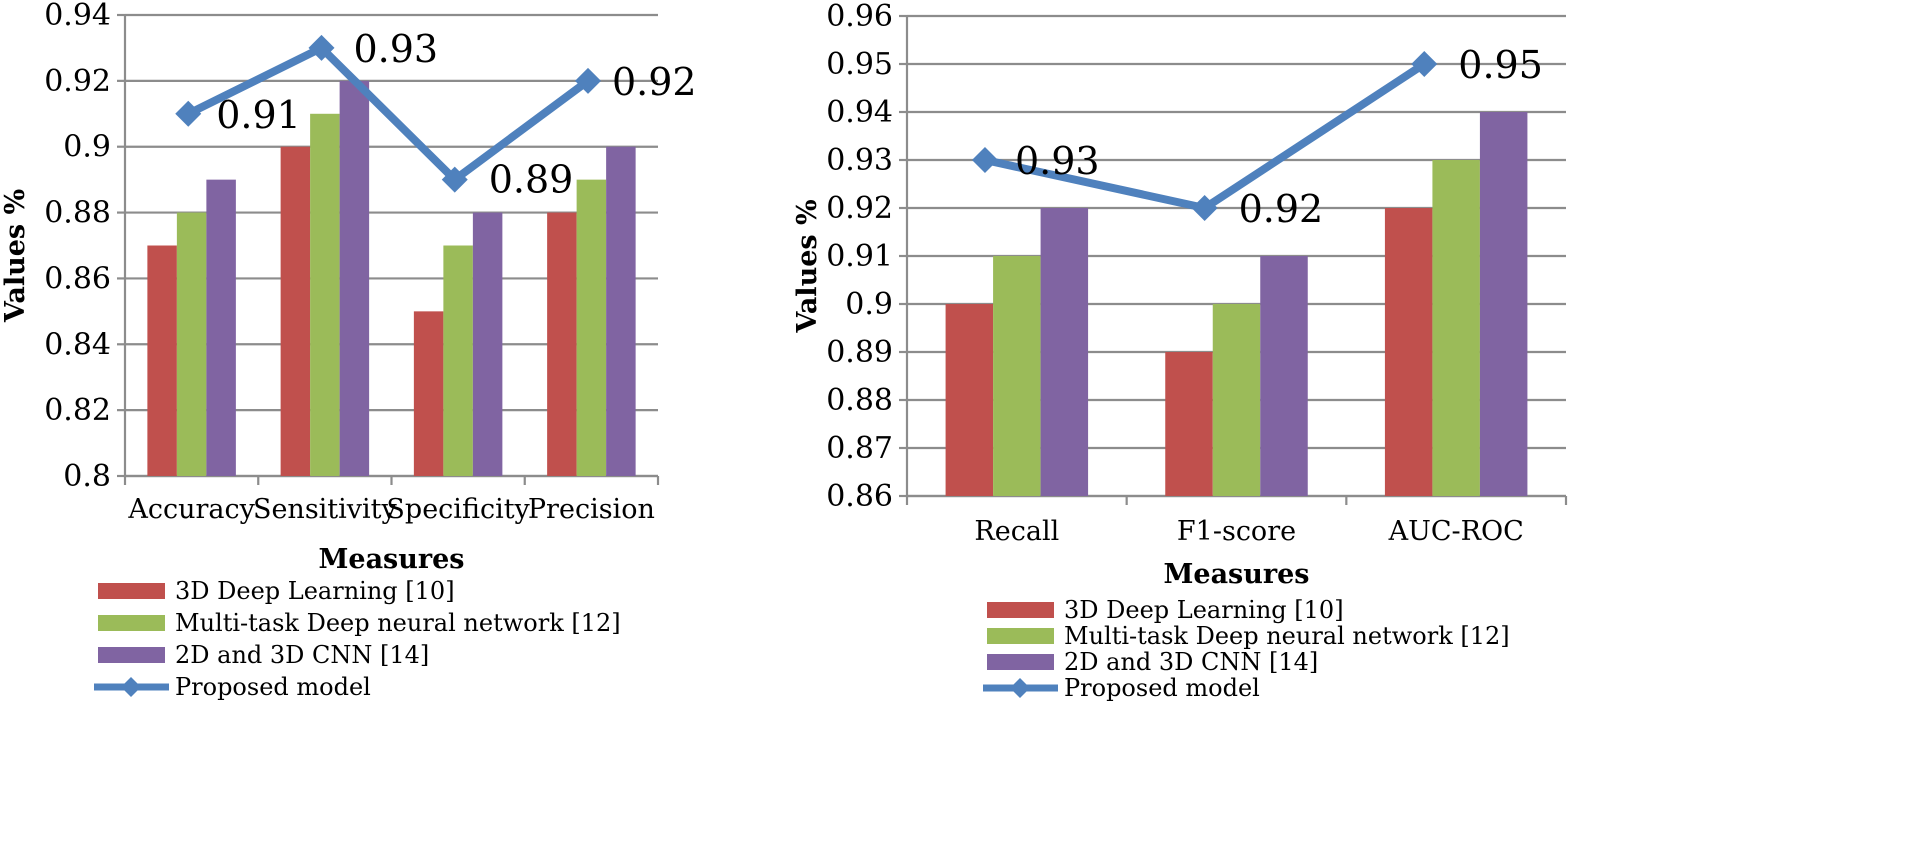 The image size is (1906, 855). I want to click on data-label: 0.89, so click(531, 180).